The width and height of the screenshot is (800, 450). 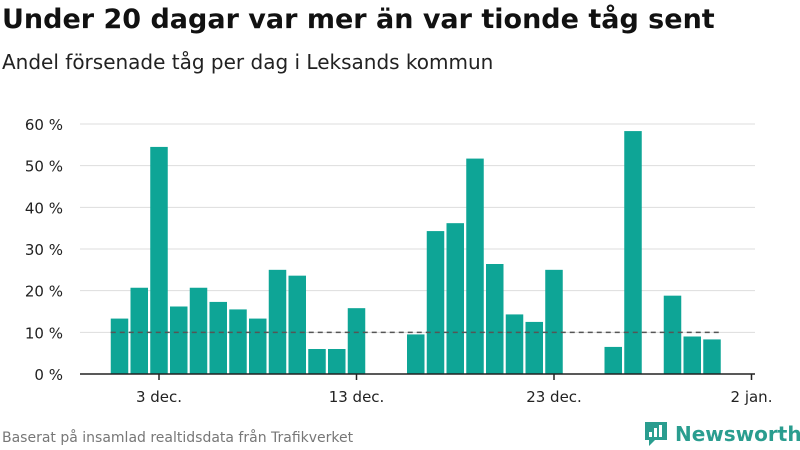 What do you see at coordinates (44, 167) in the screenshot?
I see `y-tick-label: 50 %` at bounding box center [44, 167].